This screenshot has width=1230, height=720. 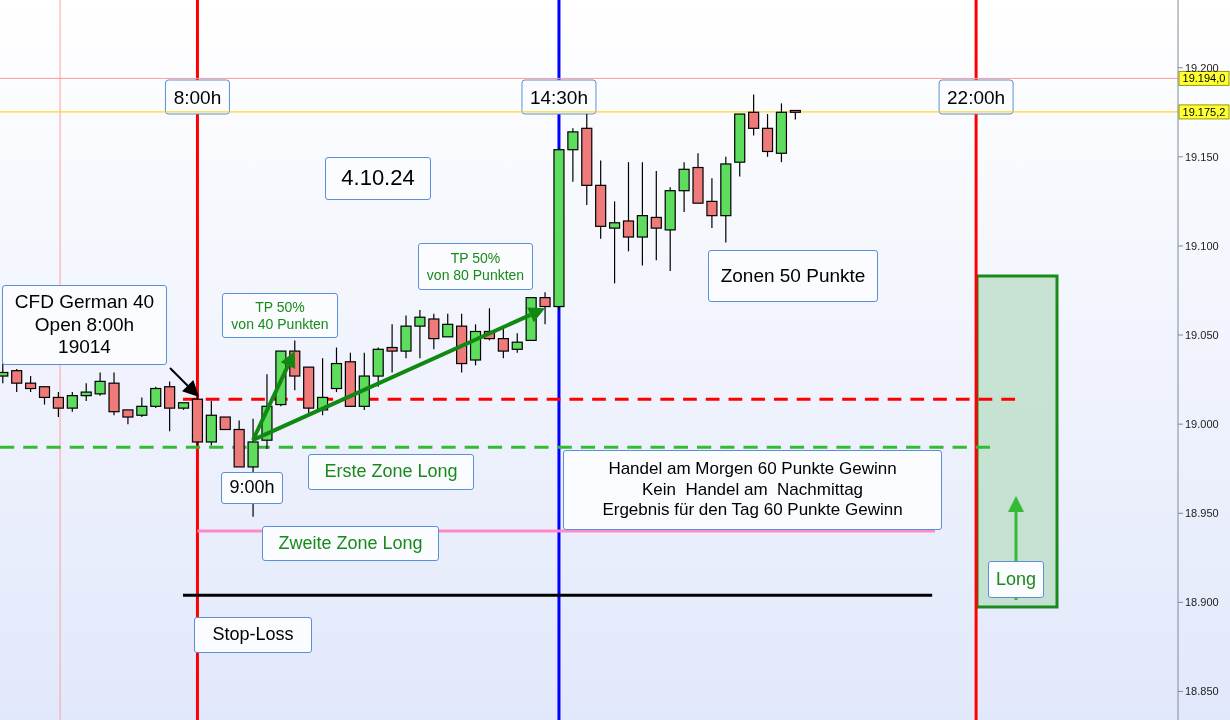 I want to click on ref-line-label: 14:30h, so click(x=559, y=97).